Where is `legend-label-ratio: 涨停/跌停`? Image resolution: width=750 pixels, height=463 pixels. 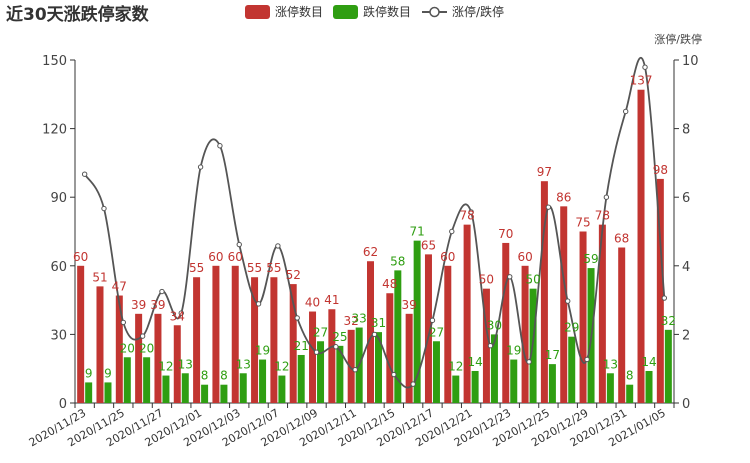
legend-label-ratio: 涨停/跌停 is located at coordinates (478, 11).